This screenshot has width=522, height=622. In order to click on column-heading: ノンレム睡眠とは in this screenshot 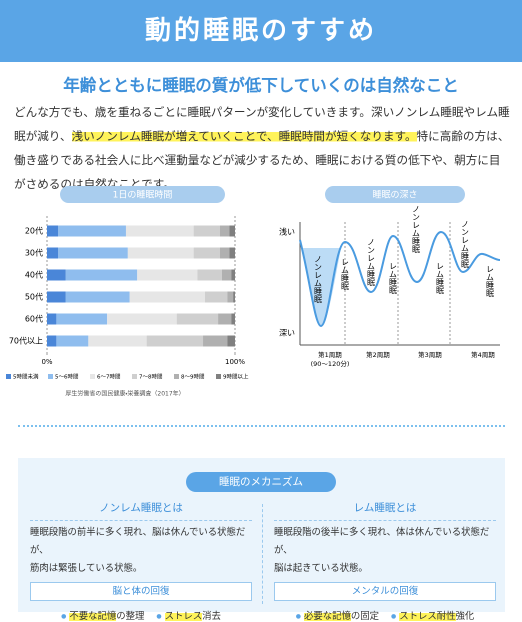, I will do `click(141, 510)`.